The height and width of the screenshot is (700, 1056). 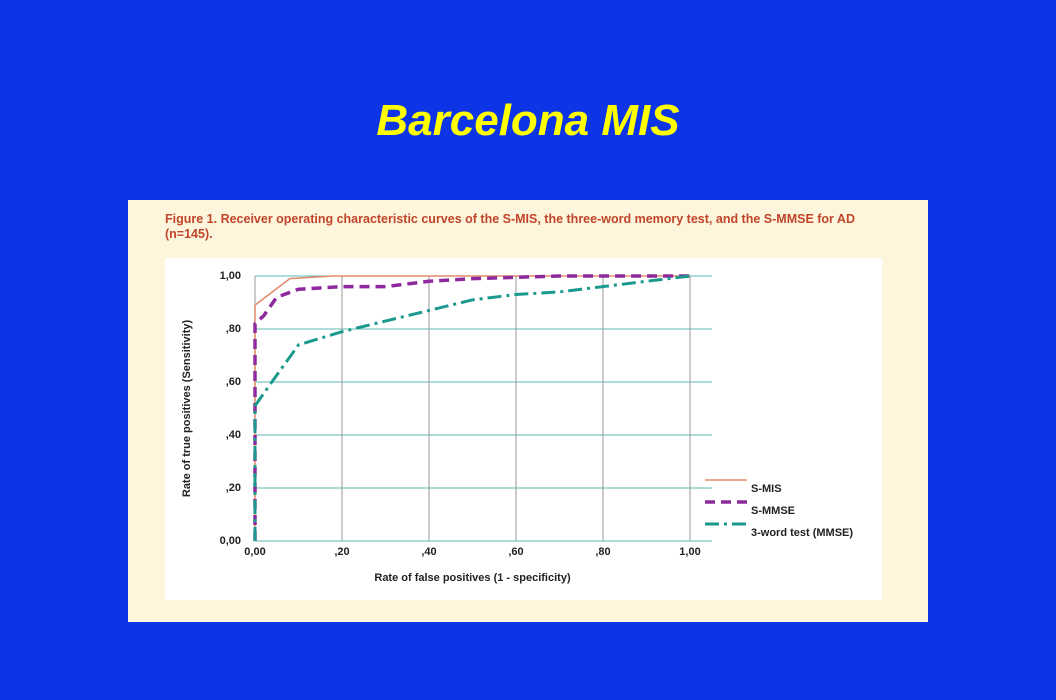 I want to click on y-tick-label: ,60, so click(x=233, y=382).